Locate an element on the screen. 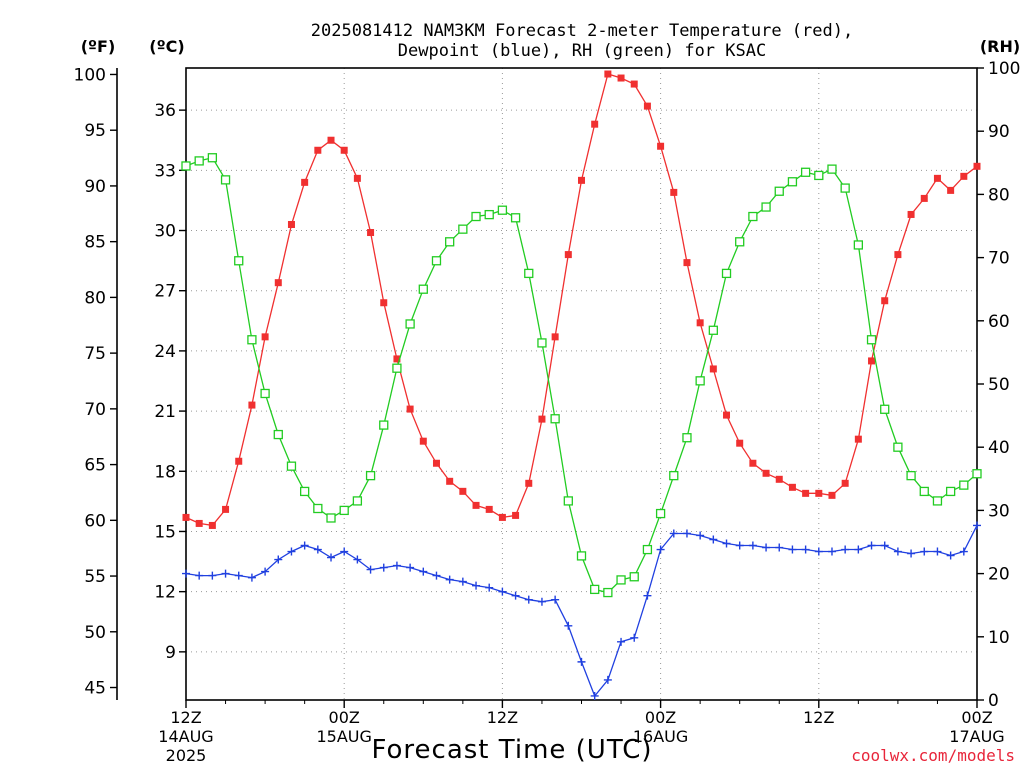 Image resolution: width=1024 pixels, height=768 pixels. rh-tick-label: 90 is located at coordinates (999, 132).